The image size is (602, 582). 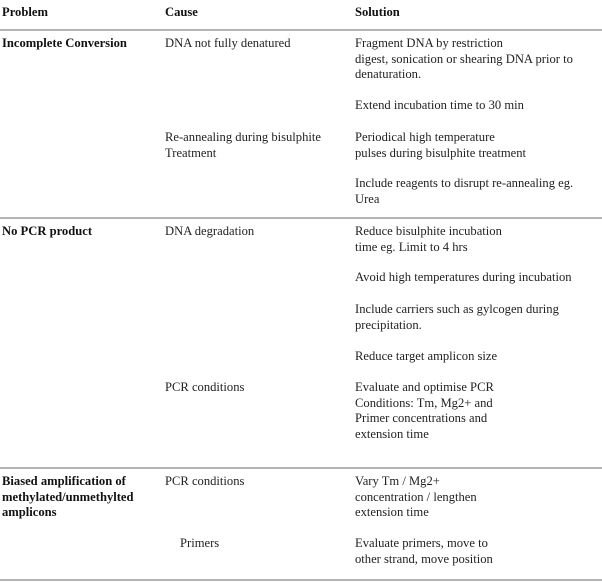 What do you see at coordinates (25, 12) in the screenshot?
I see `header-problem: Problem` at bounding box center [25, 12].